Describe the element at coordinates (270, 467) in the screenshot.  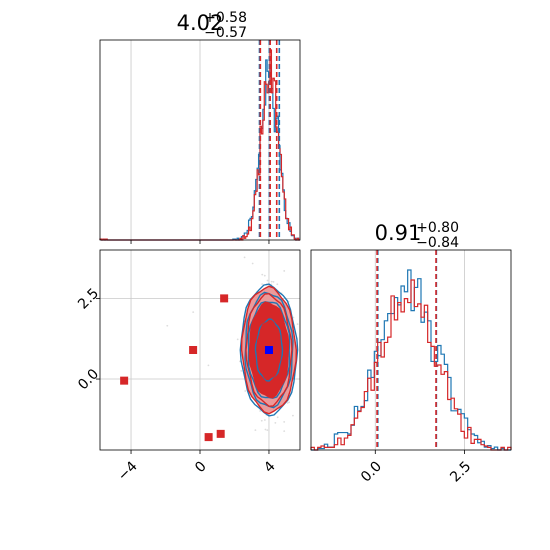
I see `tick-label-2d-x-2: 4` at that location.